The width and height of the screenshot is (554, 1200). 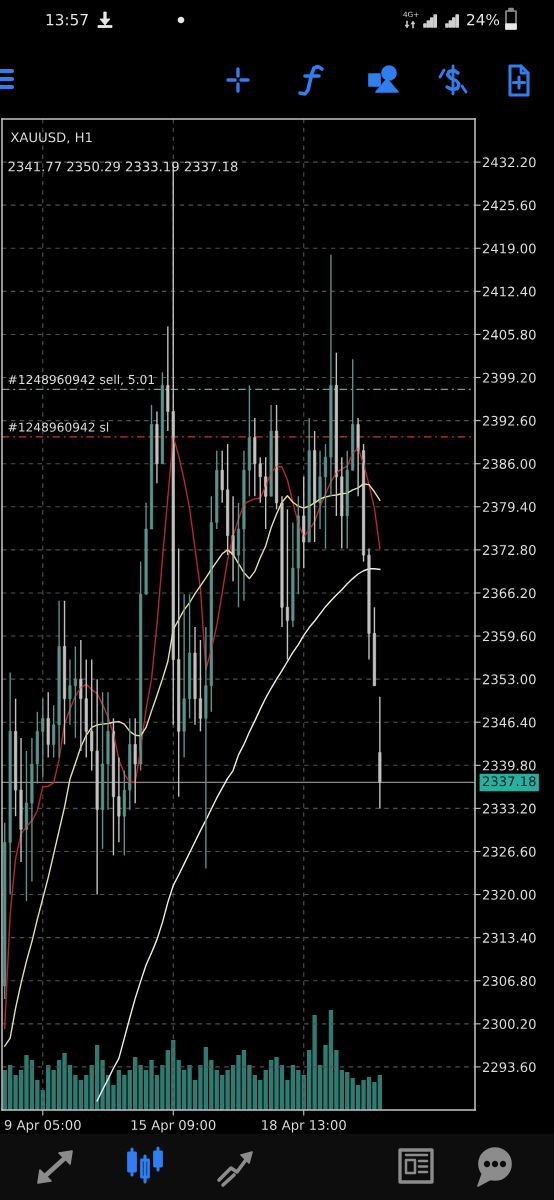 What do you see at coordinates (509, 808) in the screenshot?
I see `y-tick-label: 2333.20` at bounding box center [509, 808].